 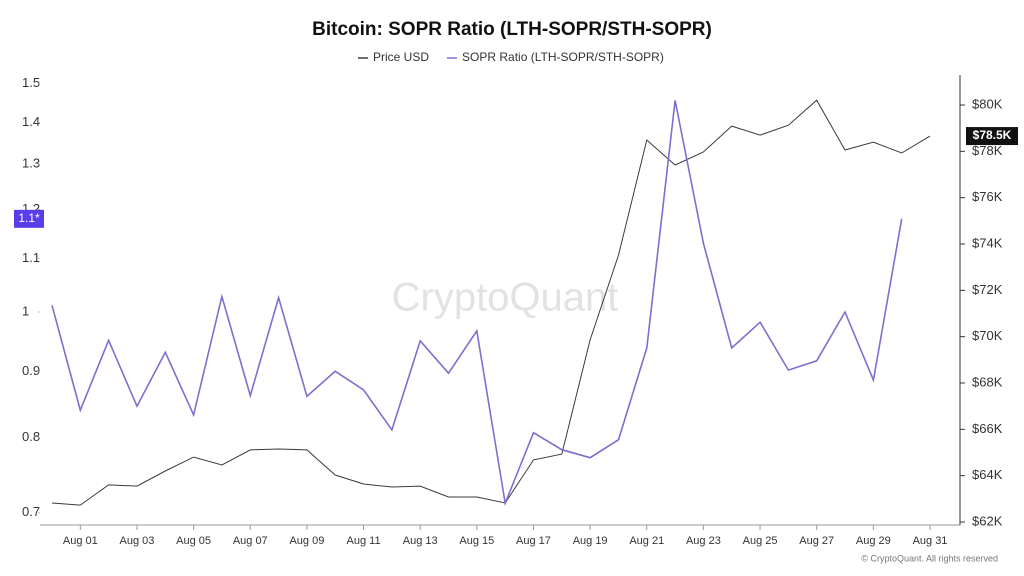 I want to click on y2-tick-label: $62K, so click(x=987, y=520).